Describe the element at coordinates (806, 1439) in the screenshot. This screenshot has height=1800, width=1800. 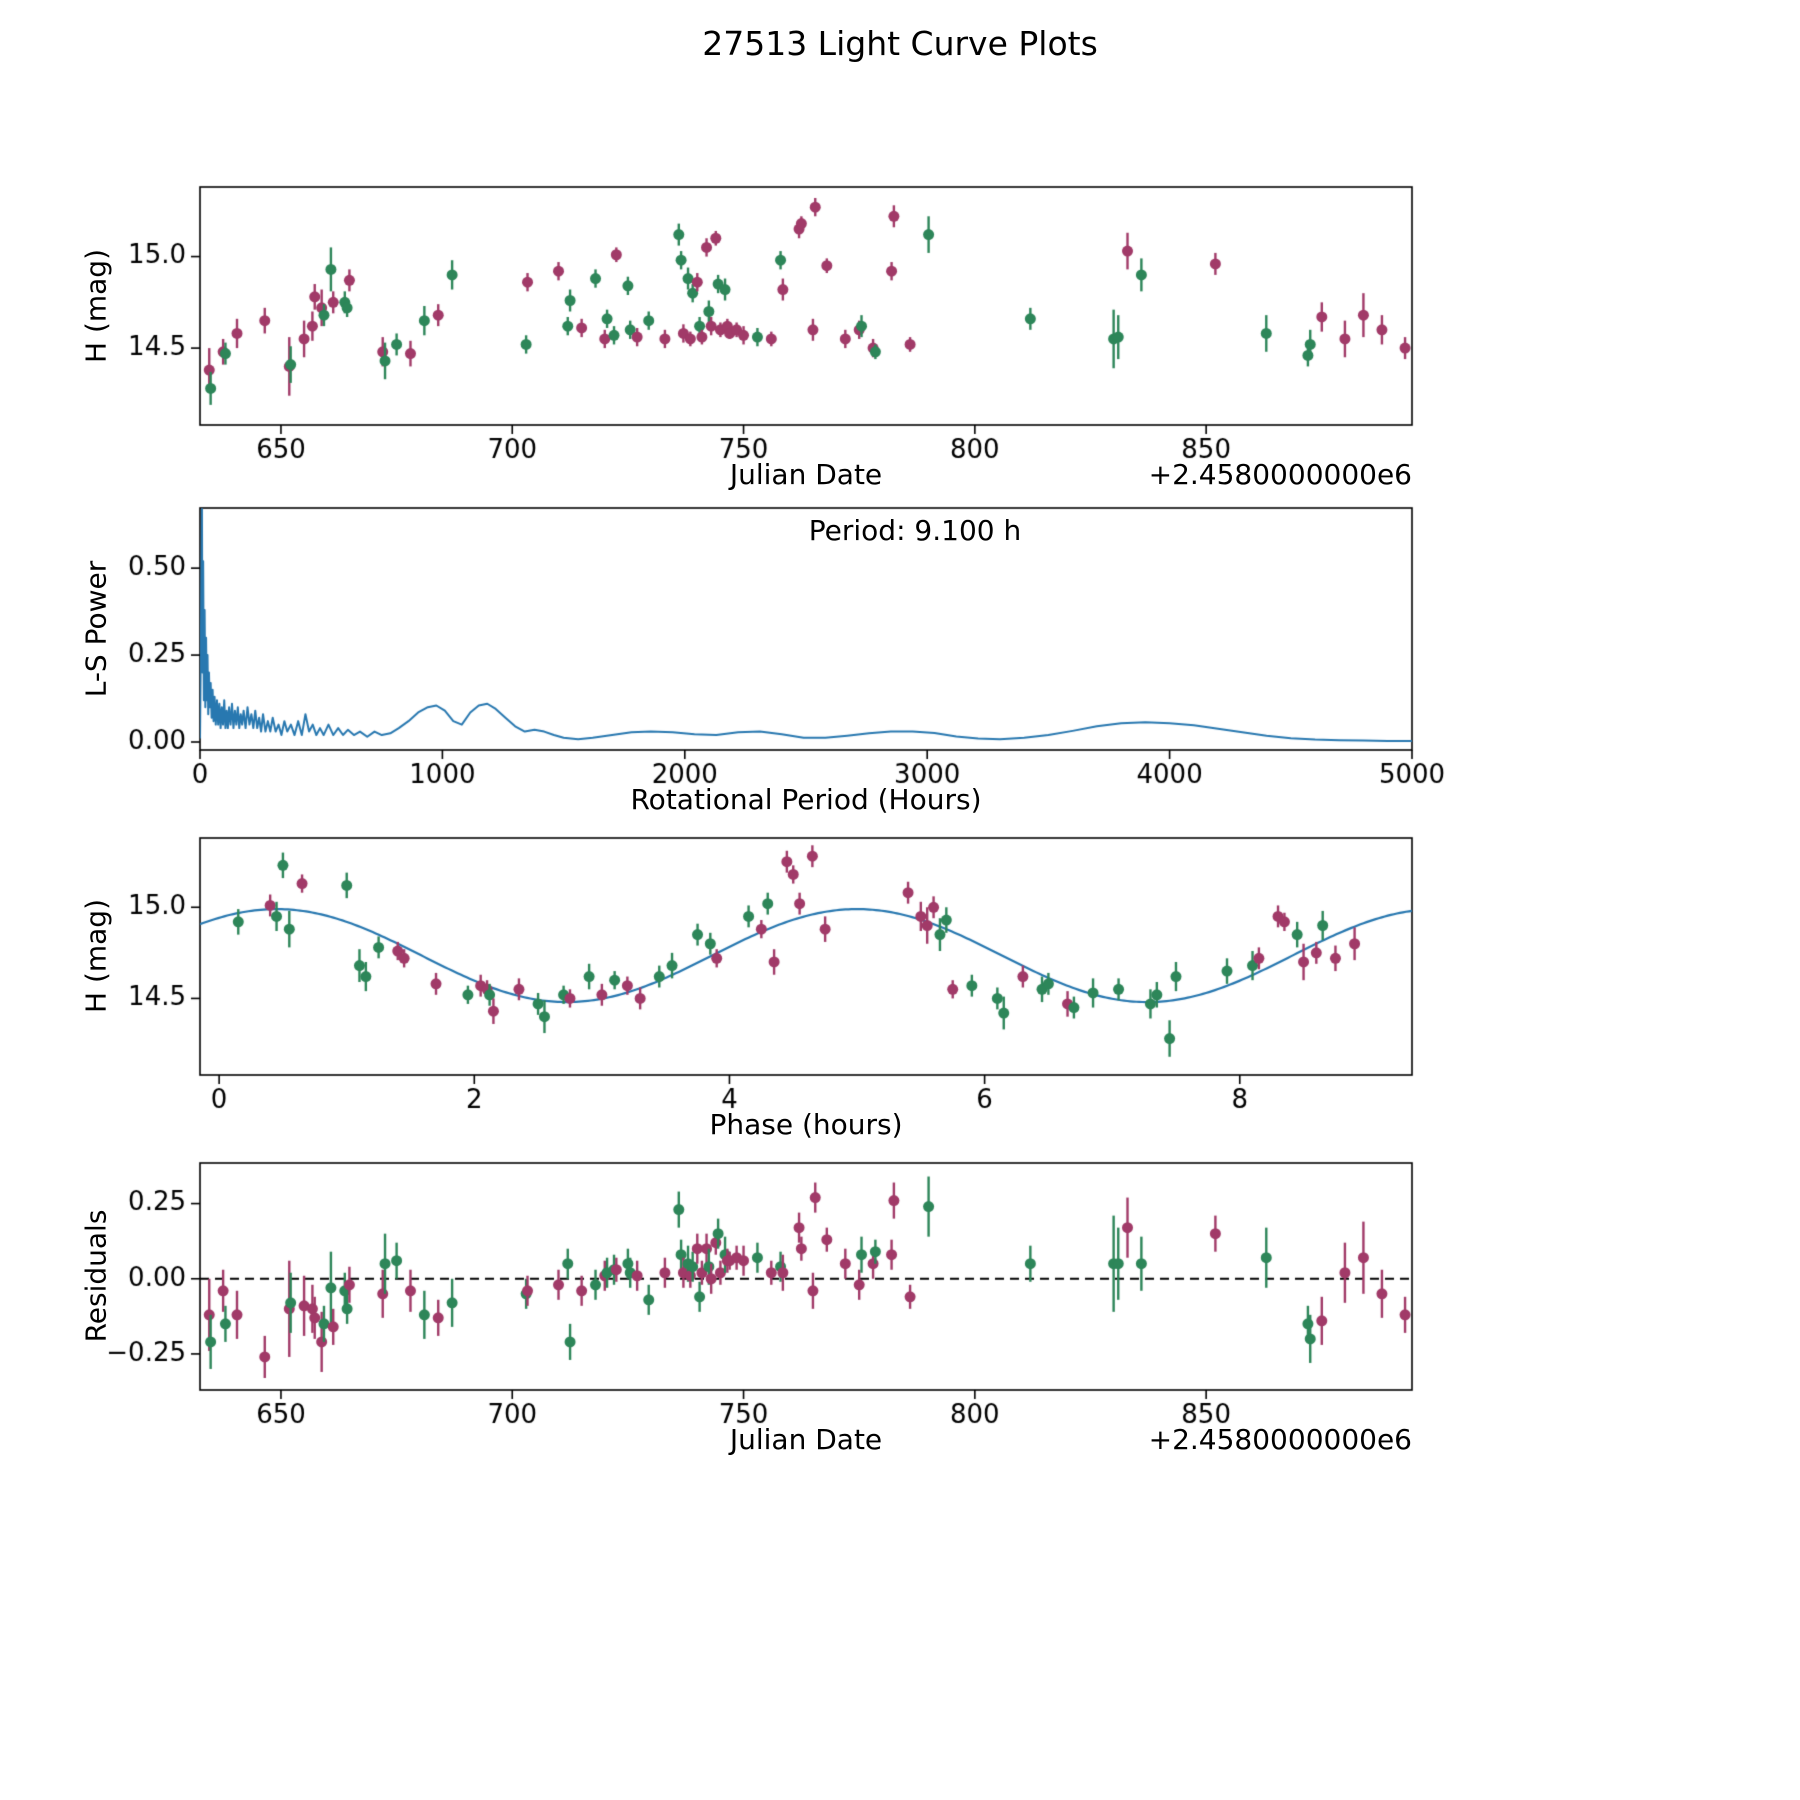
I see `residuals-xlabel: Julian Date` at that location.